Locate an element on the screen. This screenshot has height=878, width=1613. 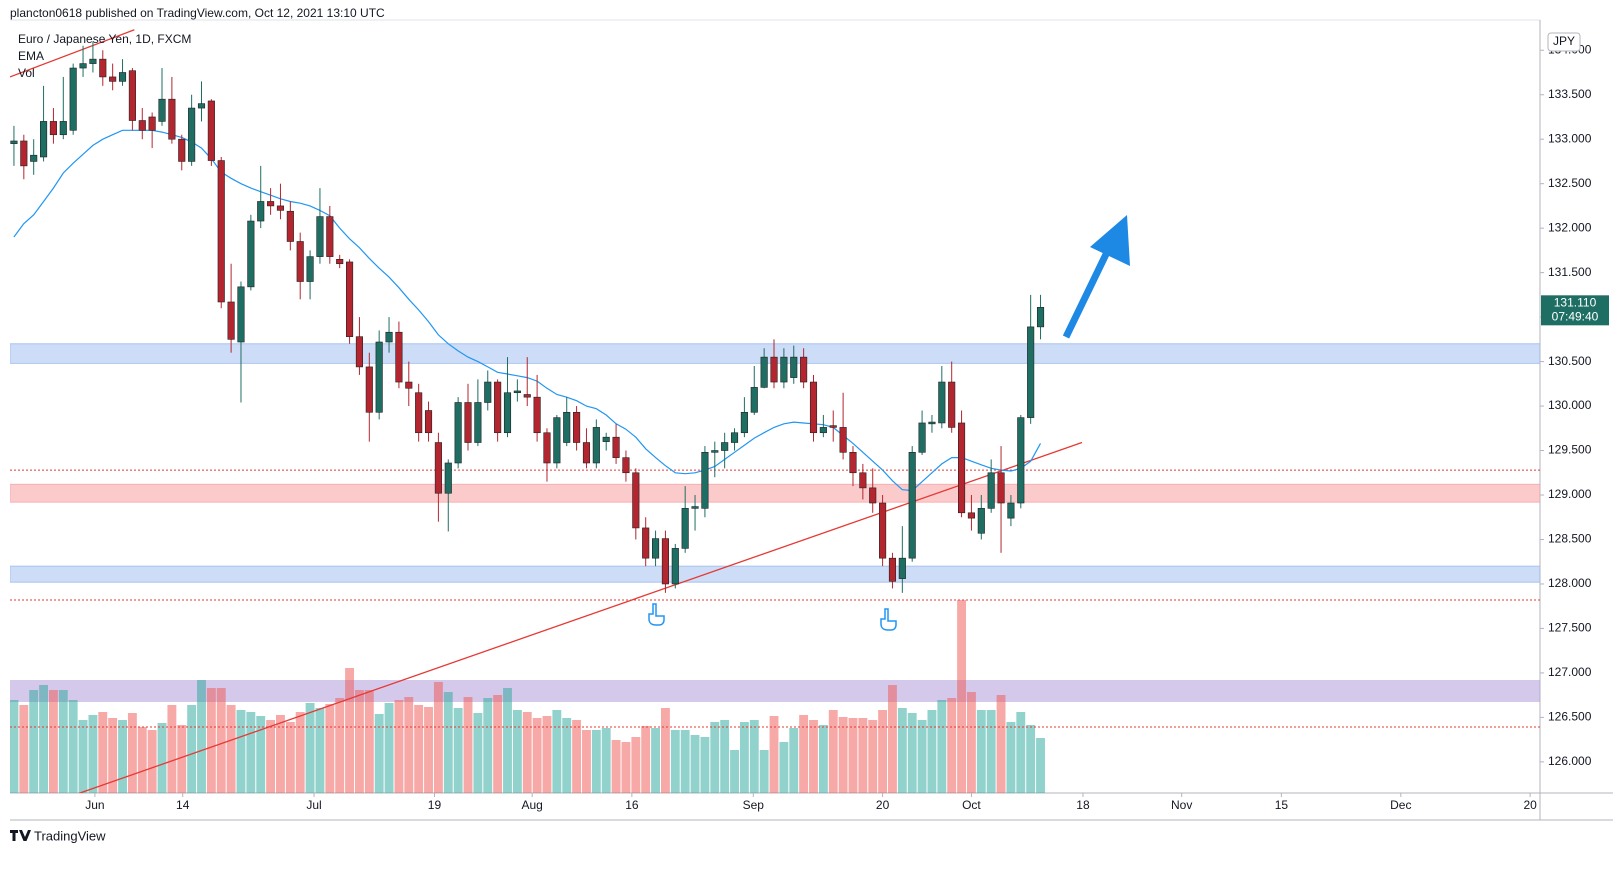
hand-icon is located at coordinates (656, 614).